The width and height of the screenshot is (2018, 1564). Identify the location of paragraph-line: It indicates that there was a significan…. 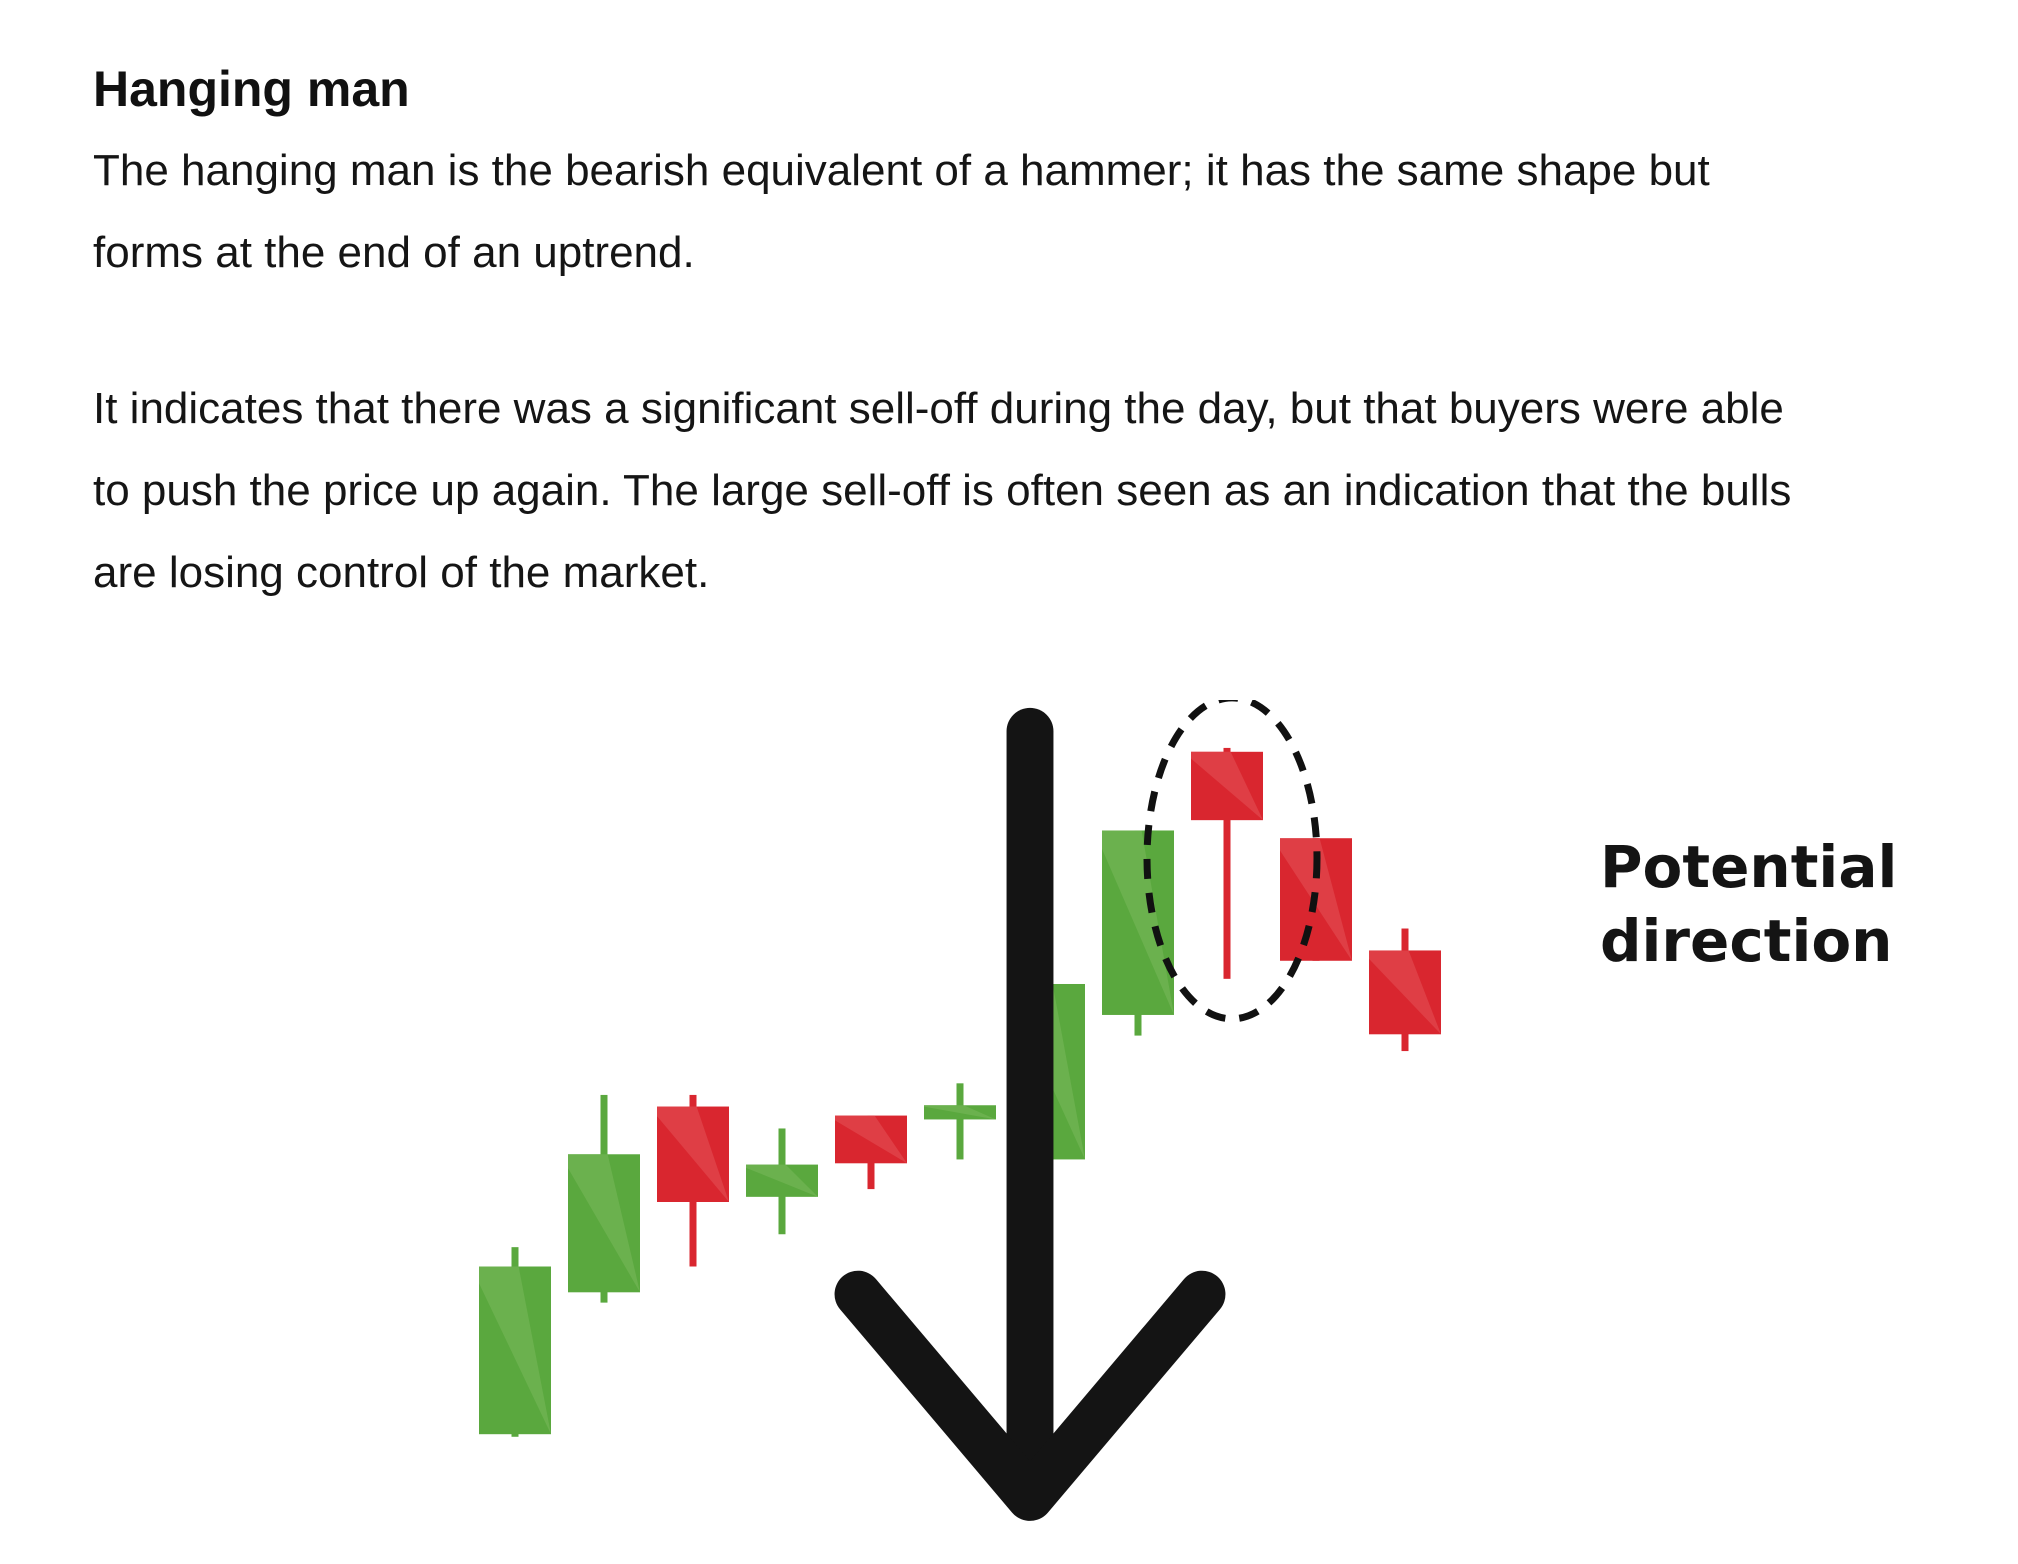
(938, 408).